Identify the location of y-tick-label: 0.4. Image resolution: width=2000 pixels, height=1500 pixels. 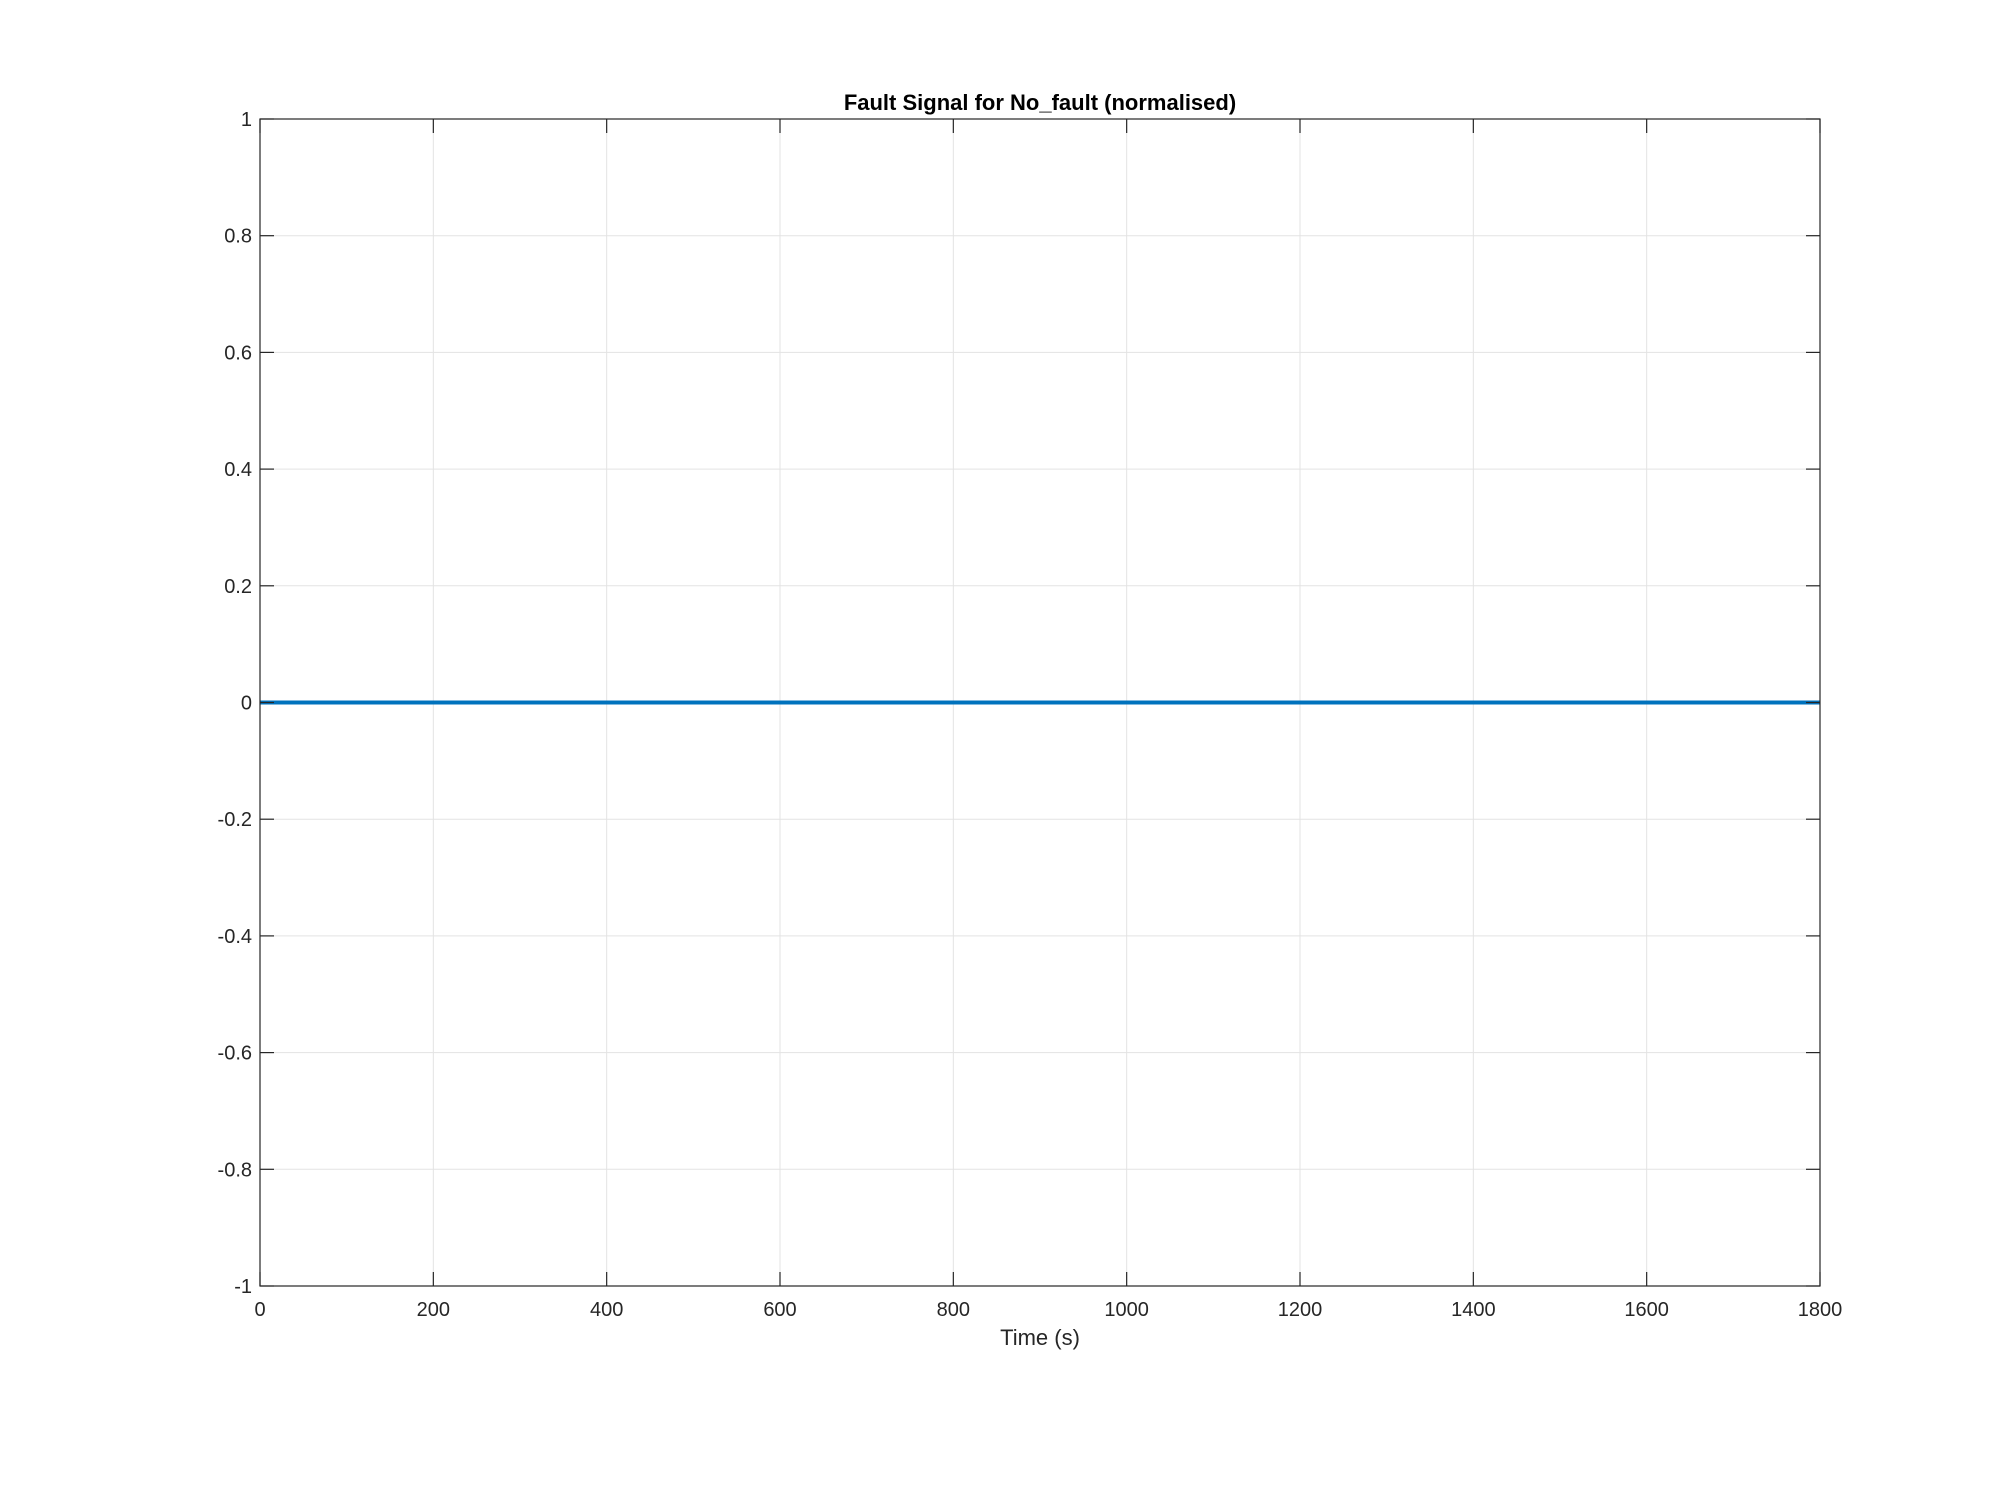
(238, 470).